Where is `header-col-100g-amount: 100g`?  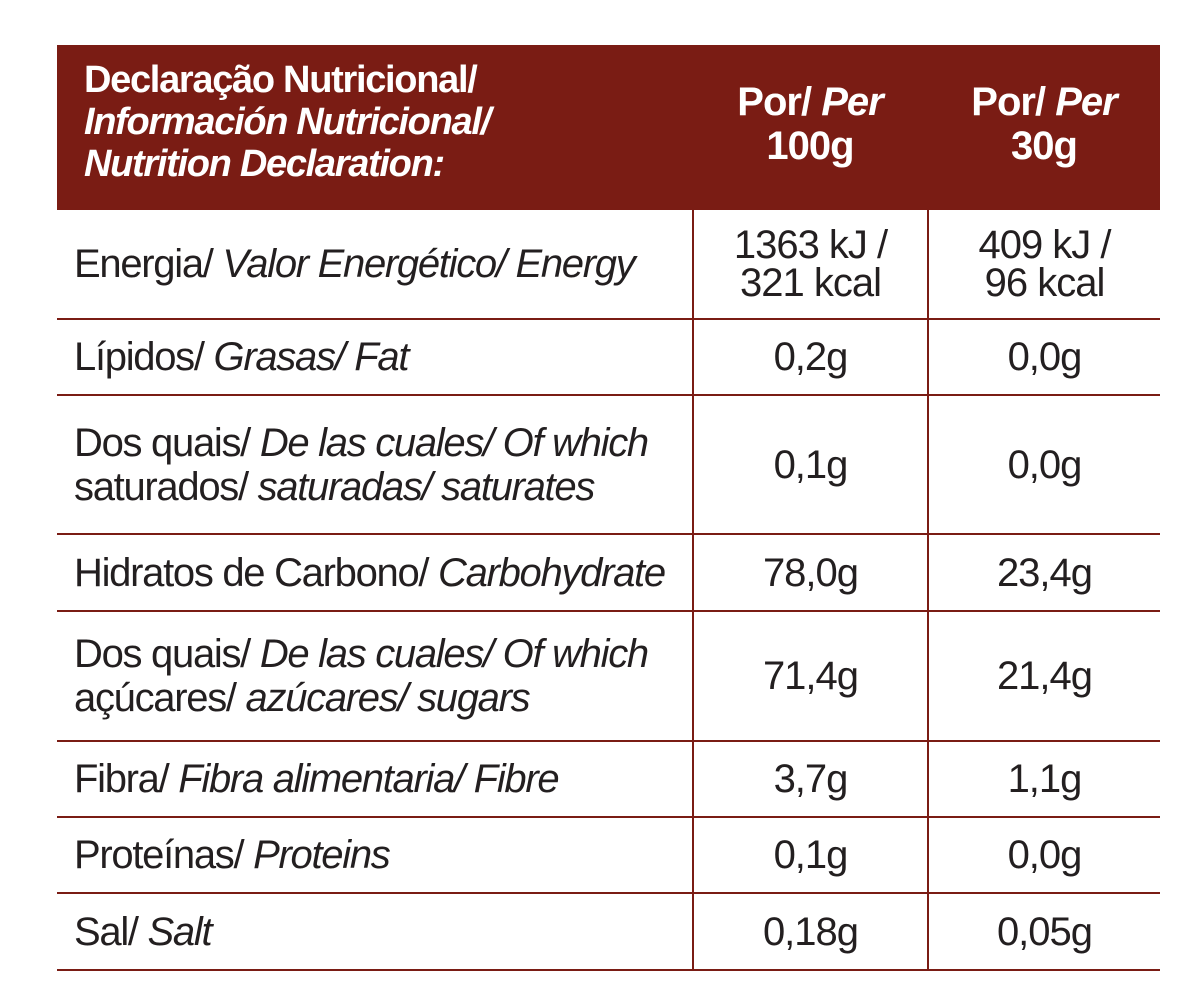
header-col-100g-amount: 100g is located at coordinates (810, 145).